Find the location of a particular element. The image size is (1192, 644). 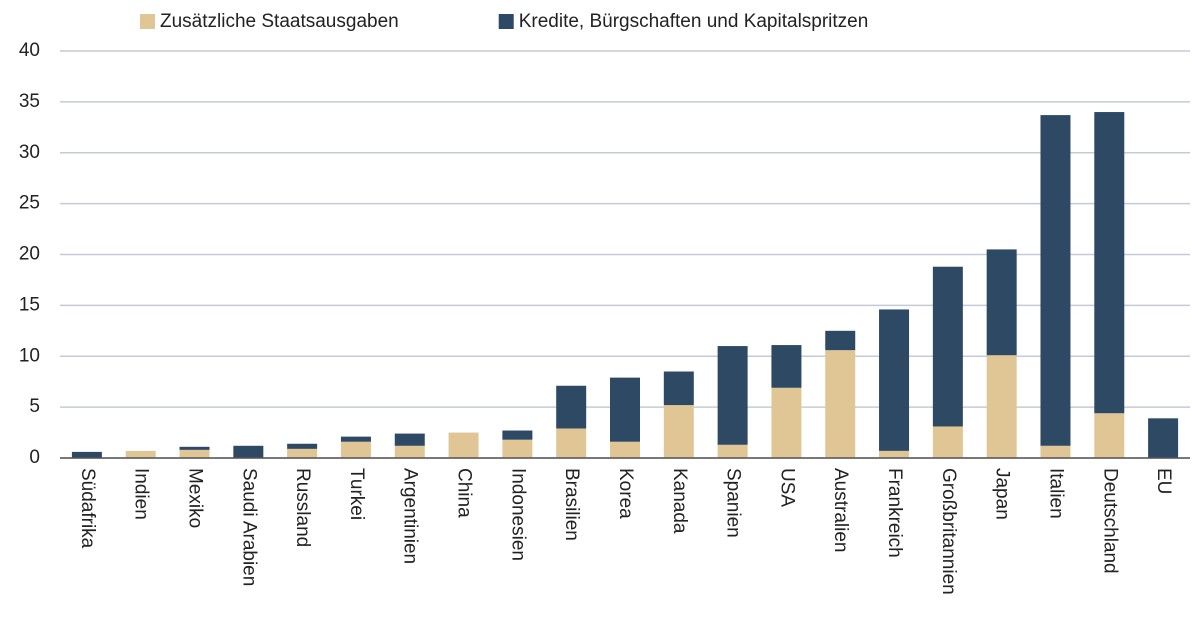

x-tick-label: Brasilien is located at coordinates (571, 504).